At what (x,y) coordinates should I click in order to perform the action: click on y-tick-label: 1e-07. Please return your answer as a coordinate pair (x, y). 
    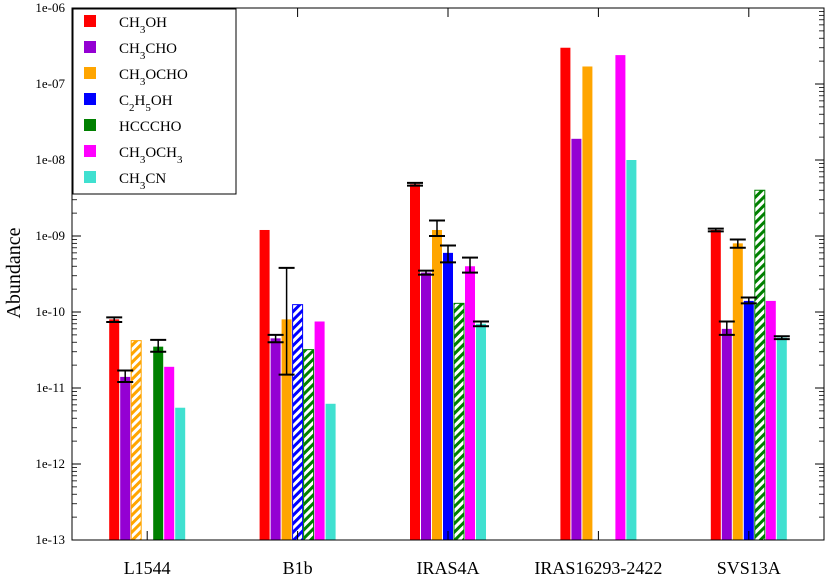
    Looking at the image, I should click on (50, 83).